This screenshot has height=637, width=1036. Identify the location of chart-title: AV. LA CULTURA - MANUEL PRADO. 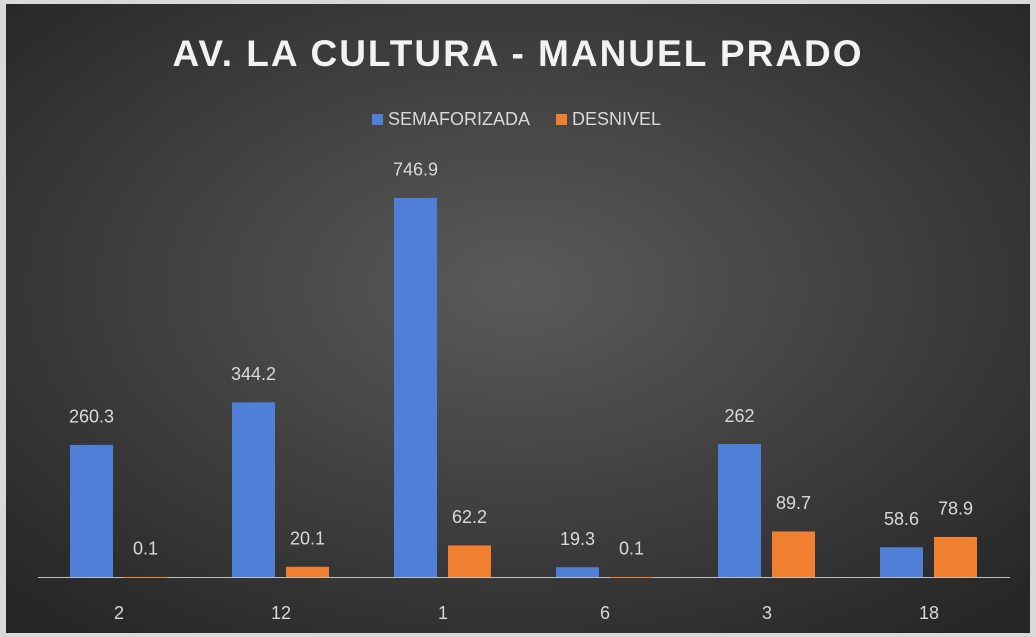
(517, 53).